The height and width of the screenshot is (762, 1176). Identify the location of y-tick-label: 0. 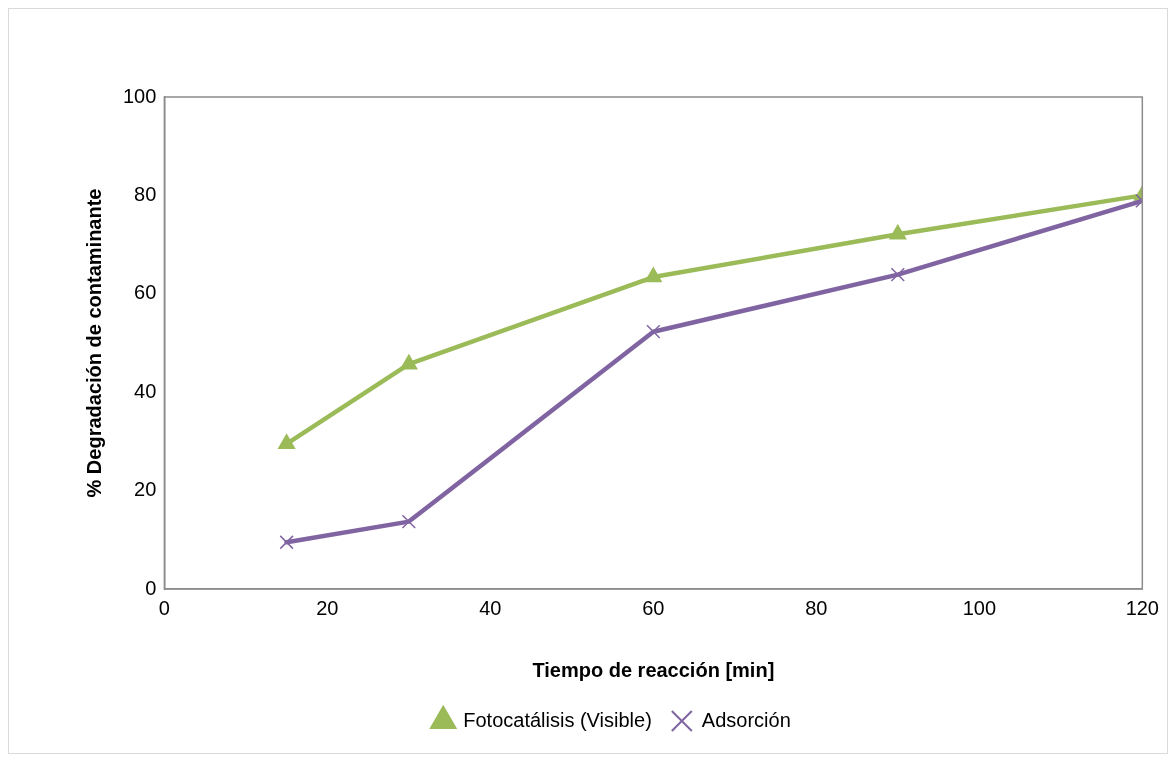
(151, 587).